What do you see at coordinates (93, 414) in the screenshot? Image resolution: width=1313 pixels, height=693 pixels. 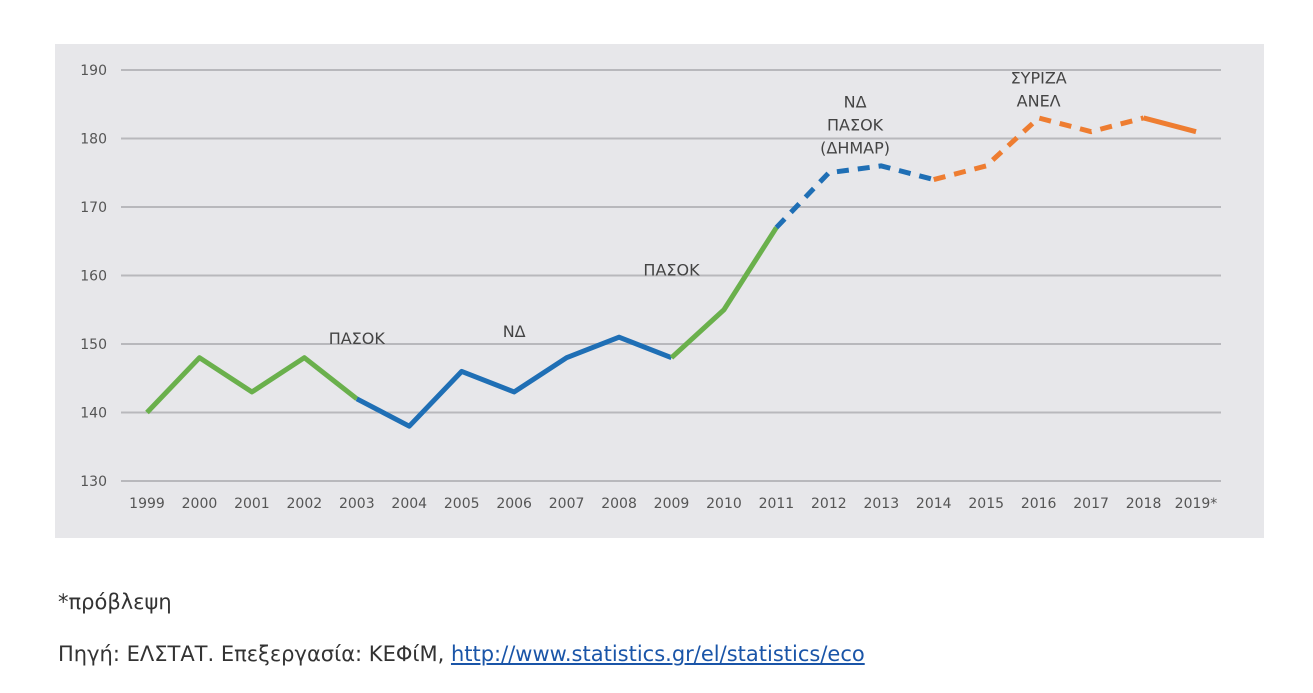 I see `y-tick-label: 140` at bounding box center [93, 414].